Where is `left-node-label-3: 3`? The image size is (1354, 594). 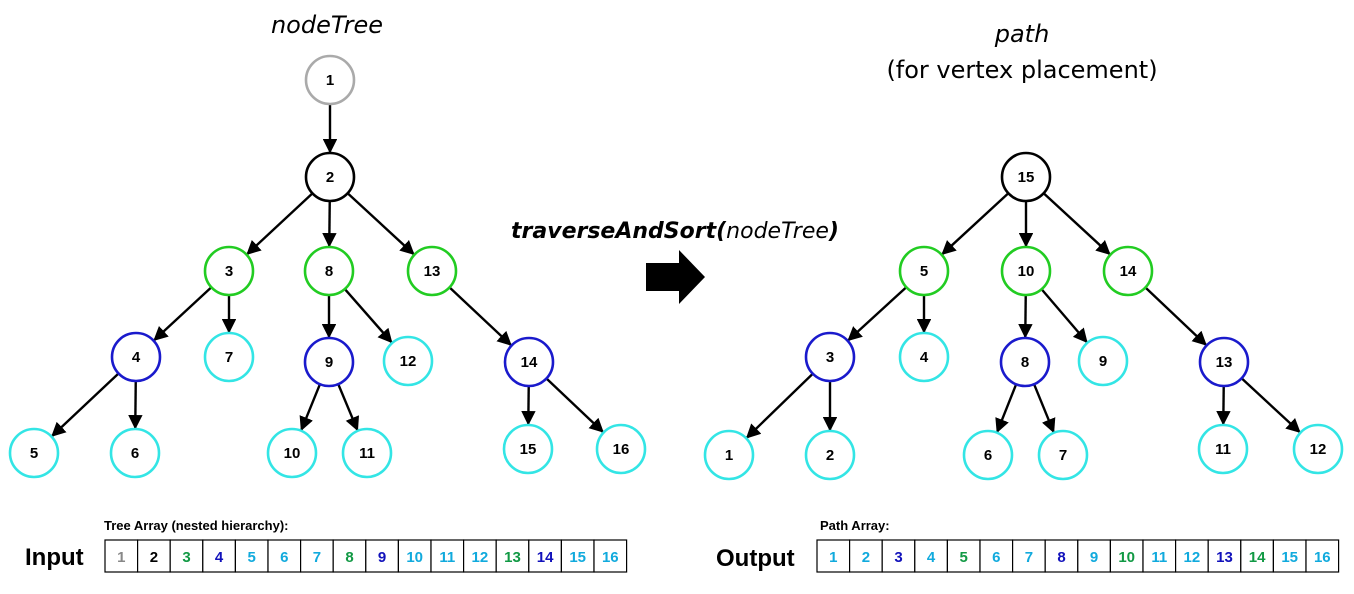 left-node-label-3: 3 is located at coordinates (229, 271).